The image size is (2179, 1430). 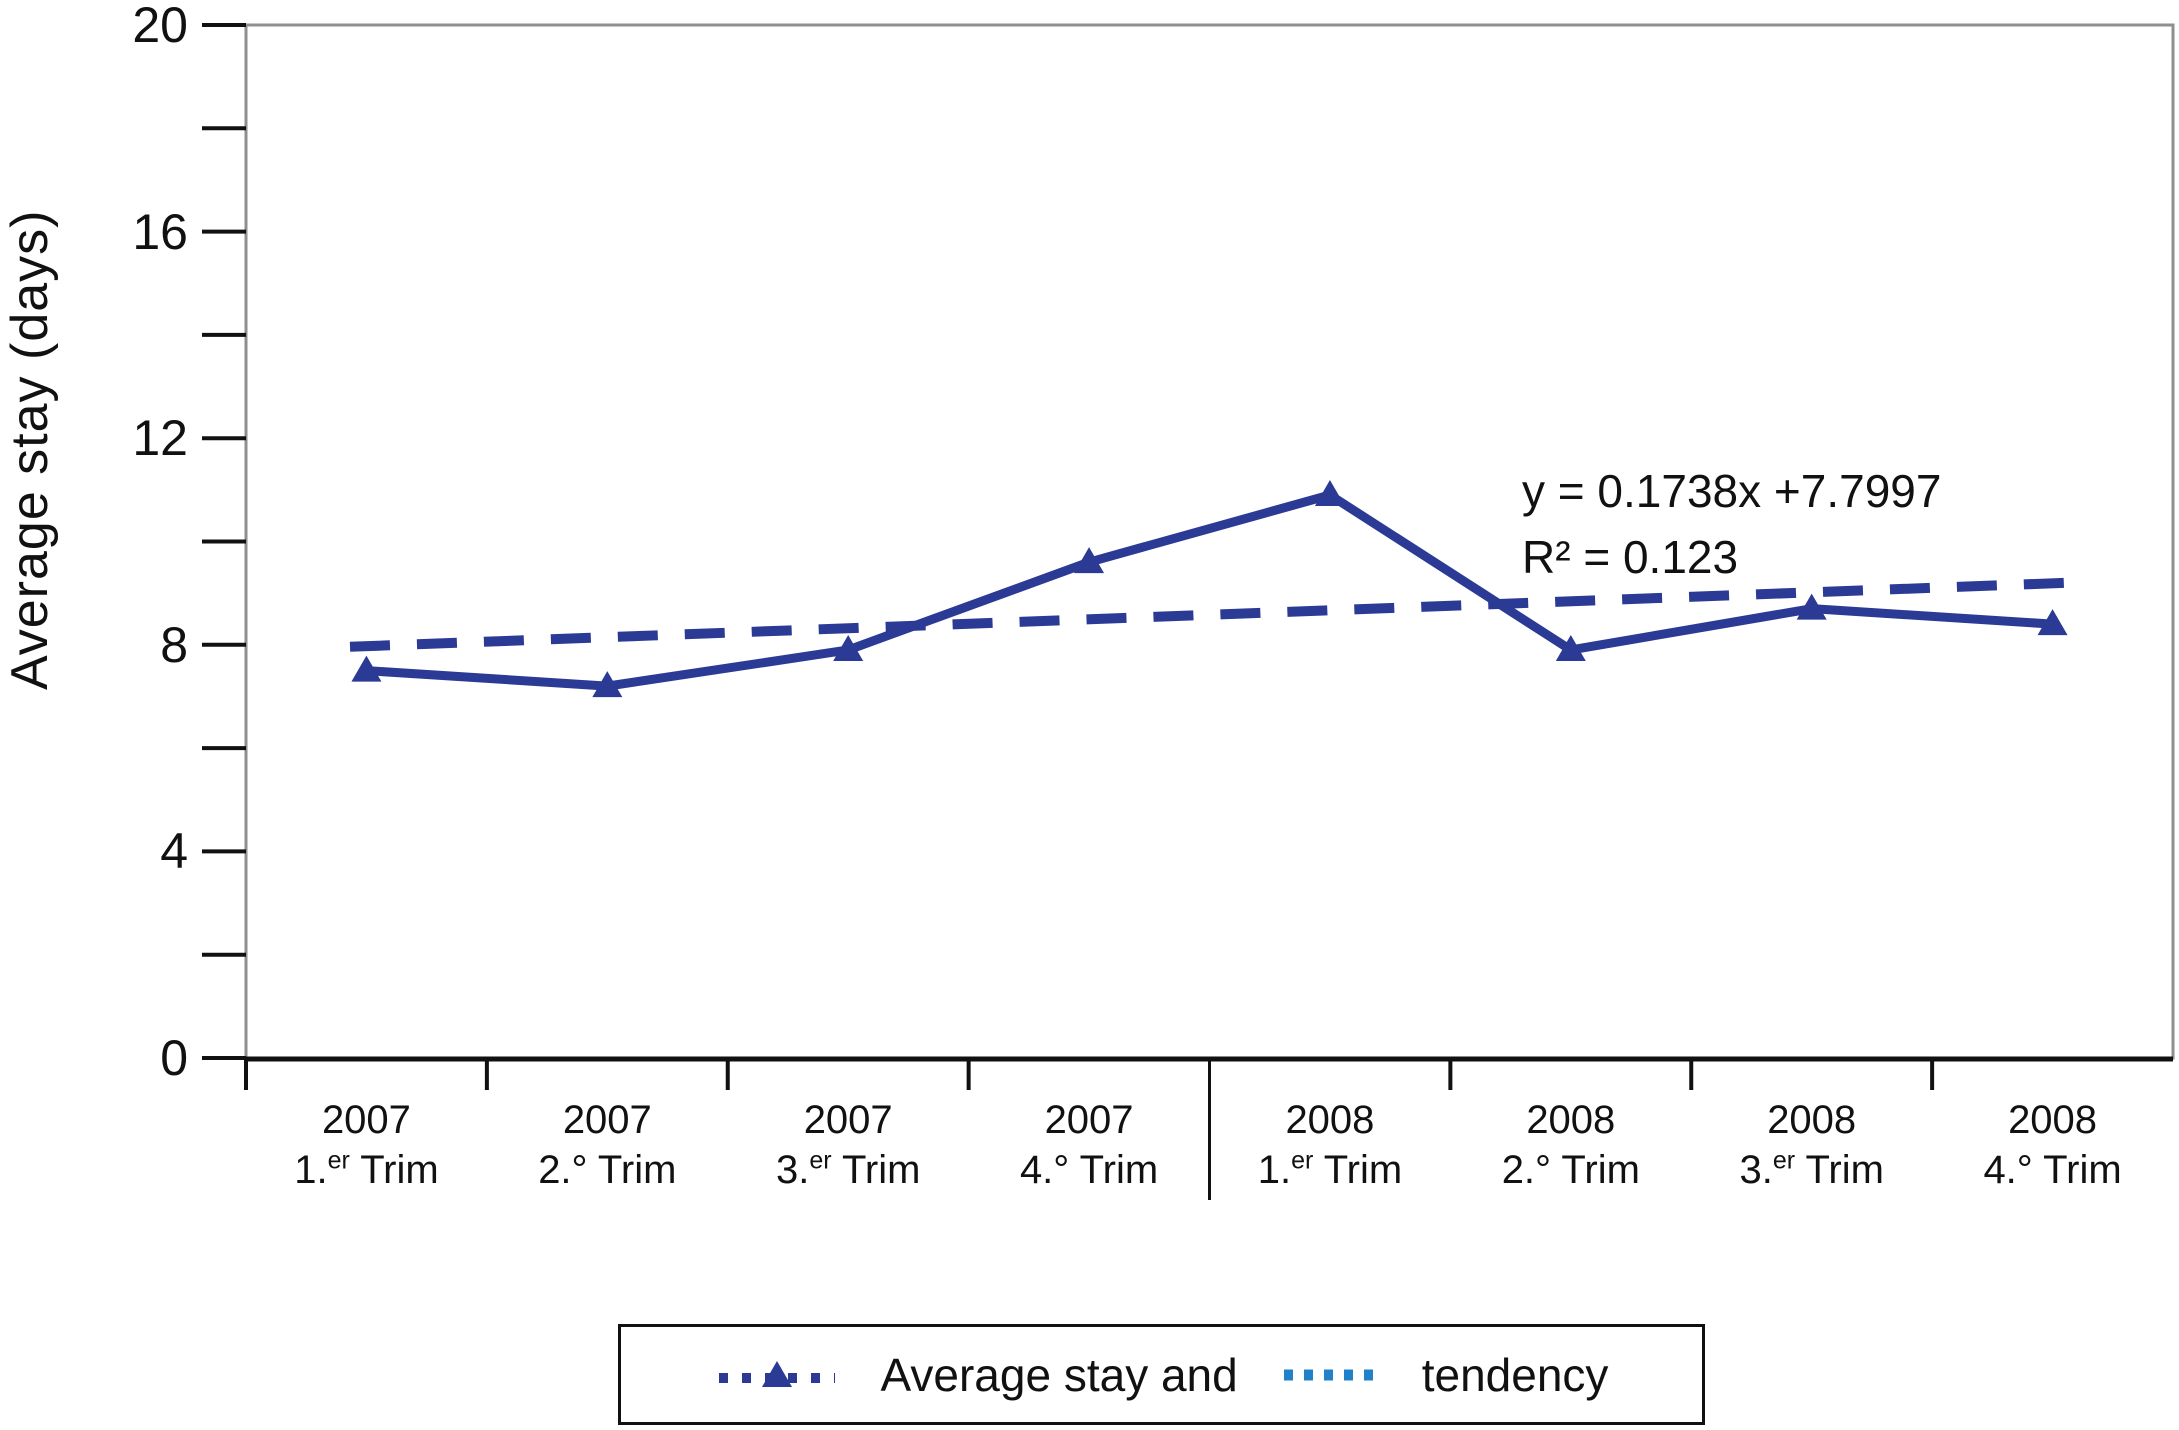 I want to click on average-stay-series-line, so click(x=1209, y=590).